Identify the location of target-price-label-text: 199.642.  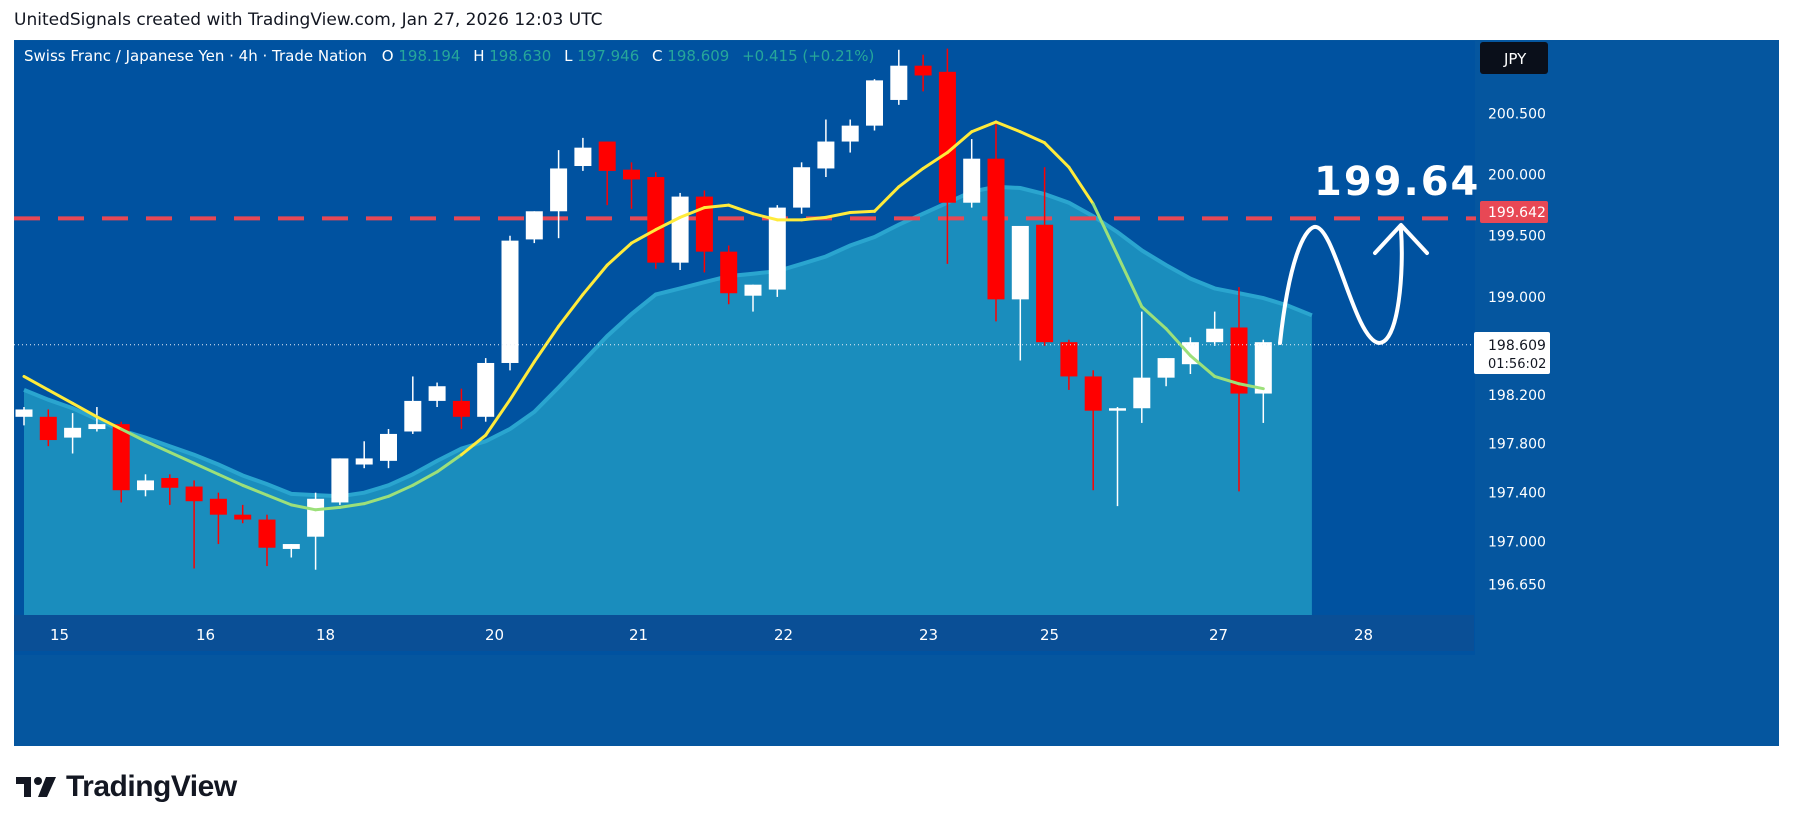
(1517, 213).